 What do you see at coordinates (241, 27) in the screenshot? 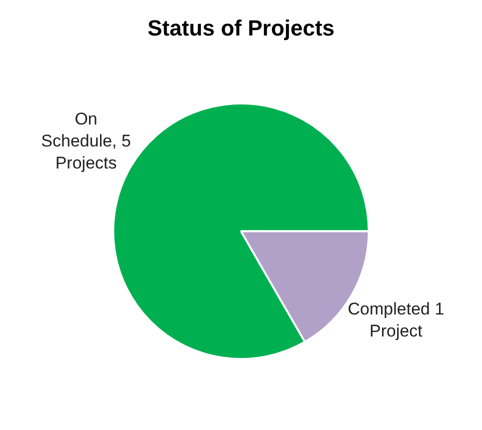
I see `chart-title: Status of Projects` at bounding box center [241, 27].